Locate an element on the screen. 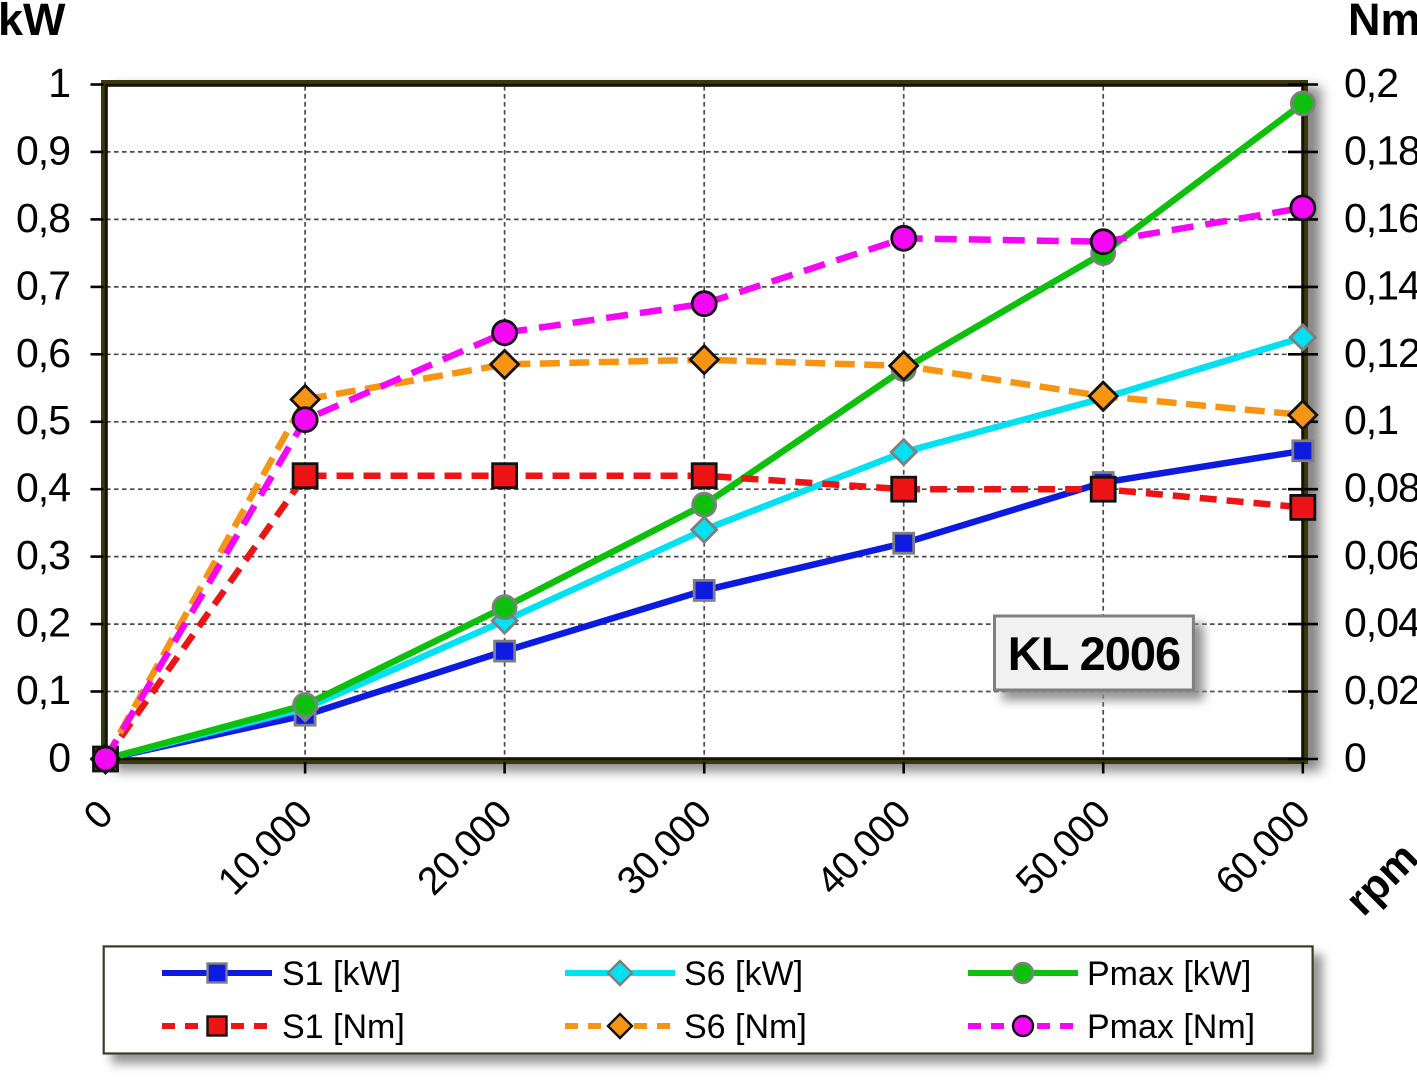 This screenshot has height=1083, width=1417. svg-text: 1 is located at coordinates (59, 83).